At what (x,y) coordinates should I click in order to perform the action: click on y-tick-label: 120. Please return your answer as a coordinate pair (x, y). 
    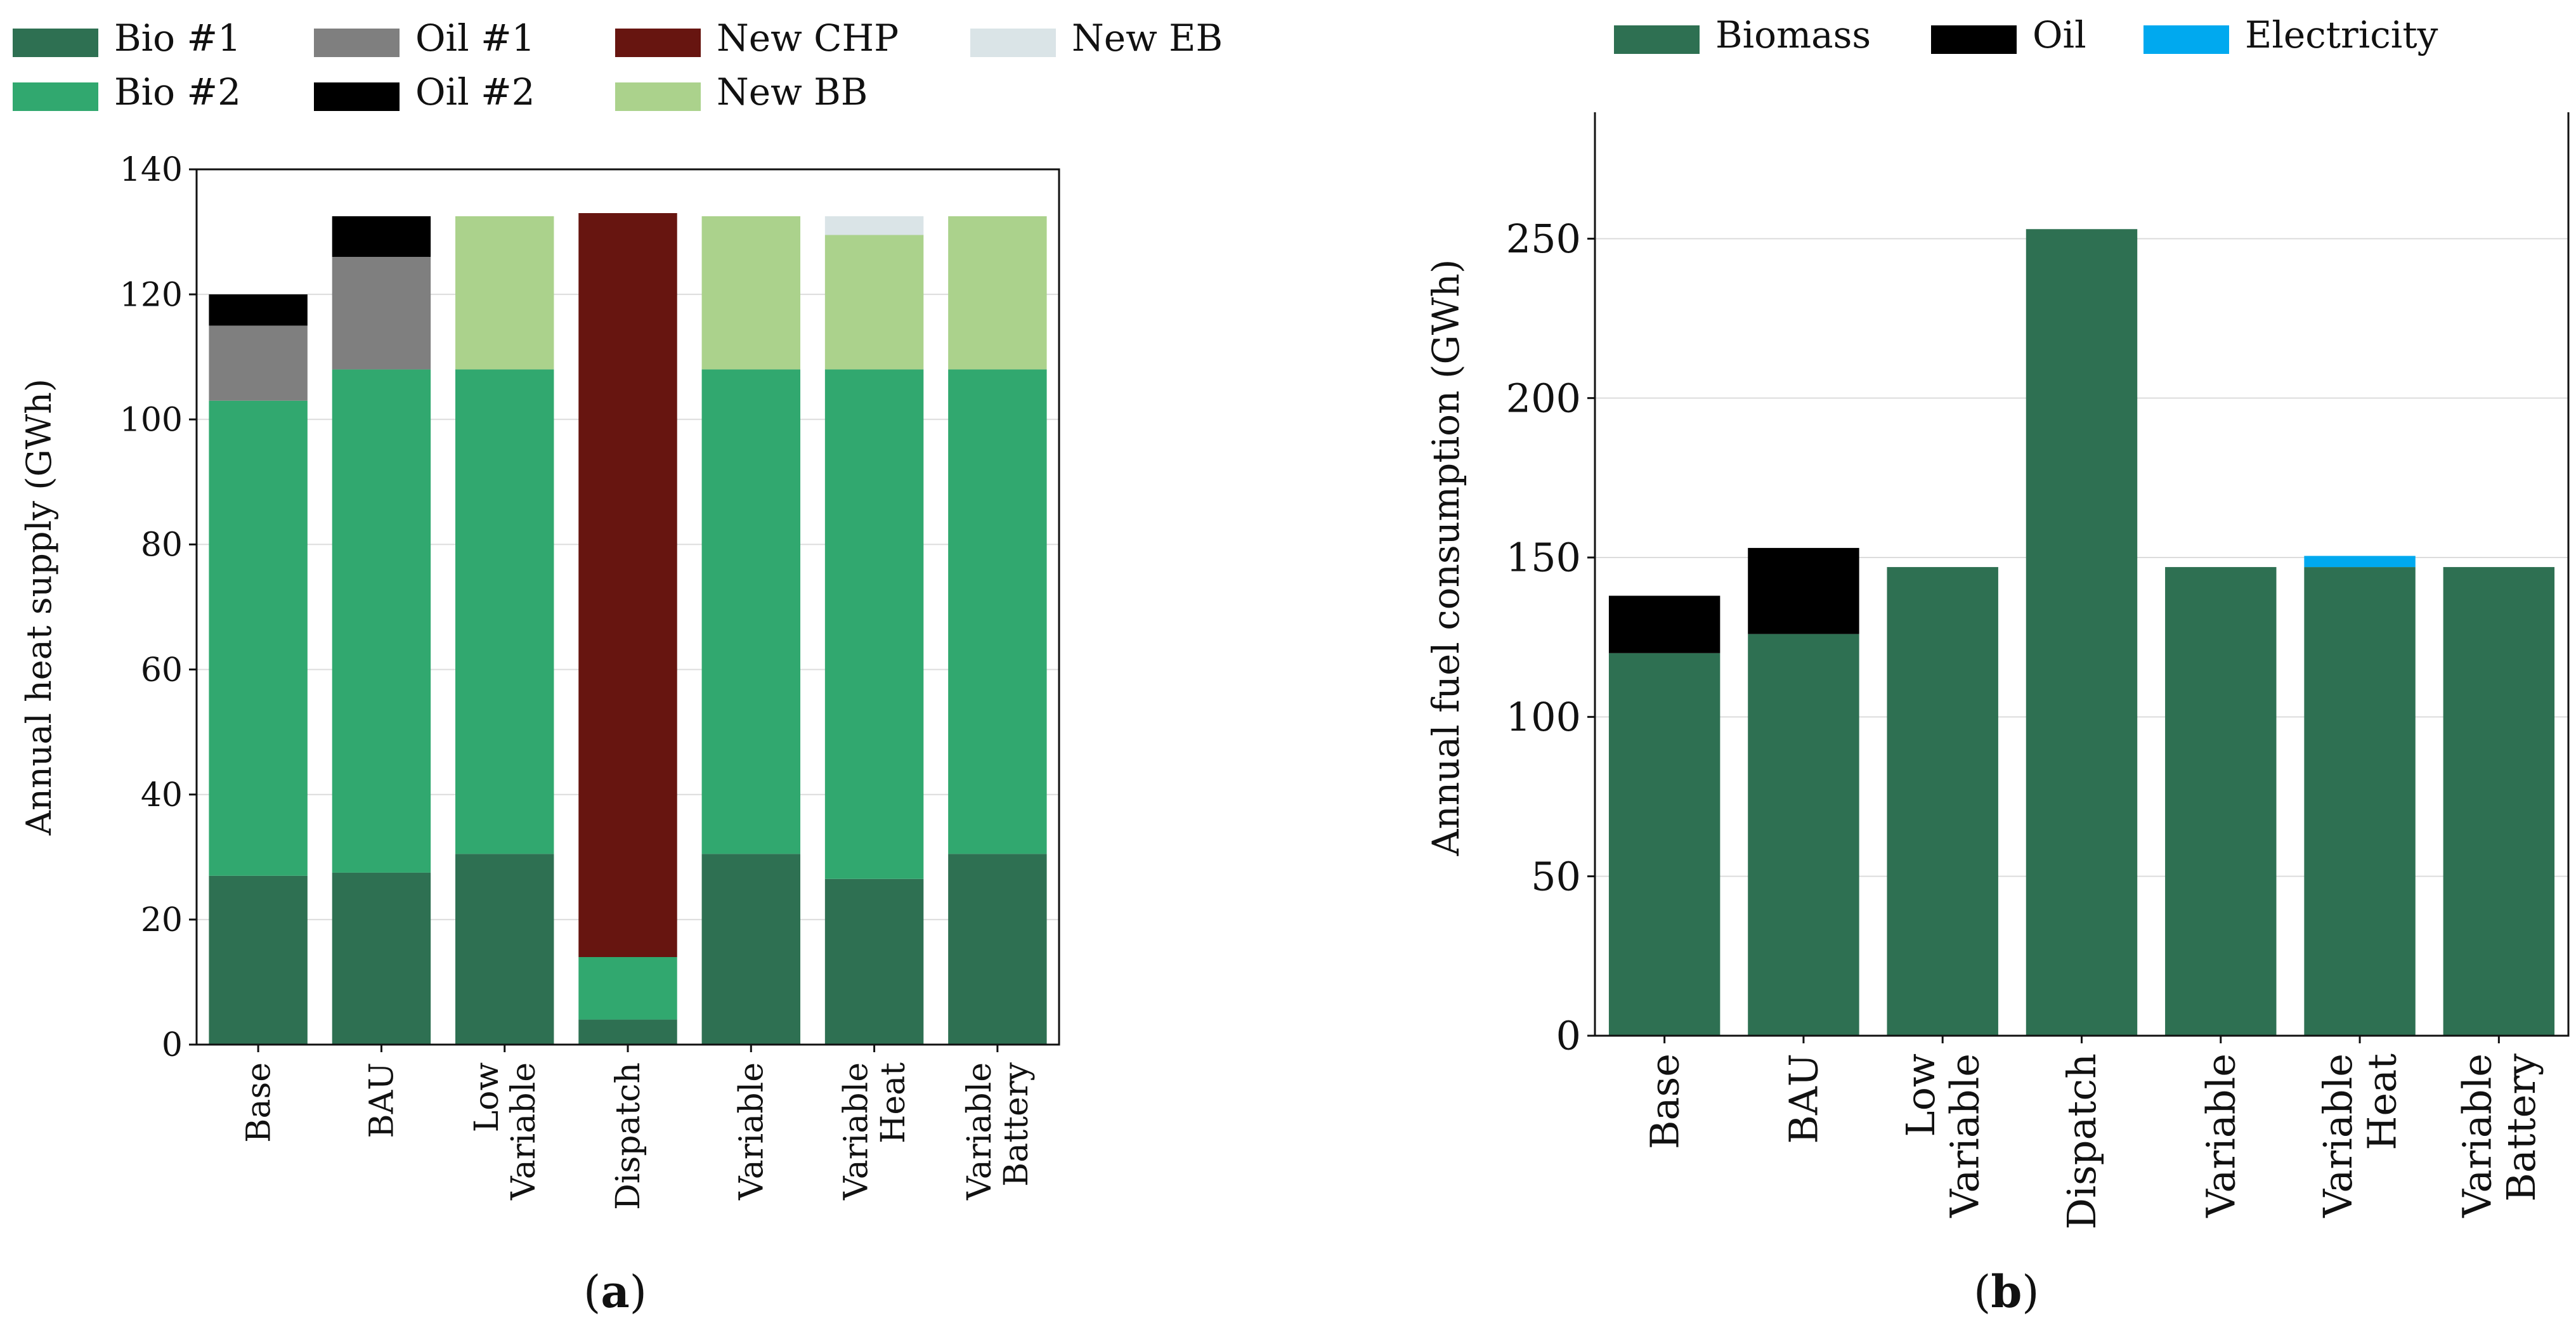
    Looking at the image, I should click on (152, 295).